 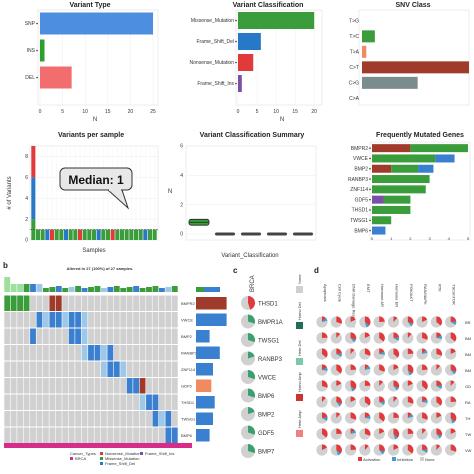 I want to click on cnv-legend-label: None, so click(x=299, y=279).